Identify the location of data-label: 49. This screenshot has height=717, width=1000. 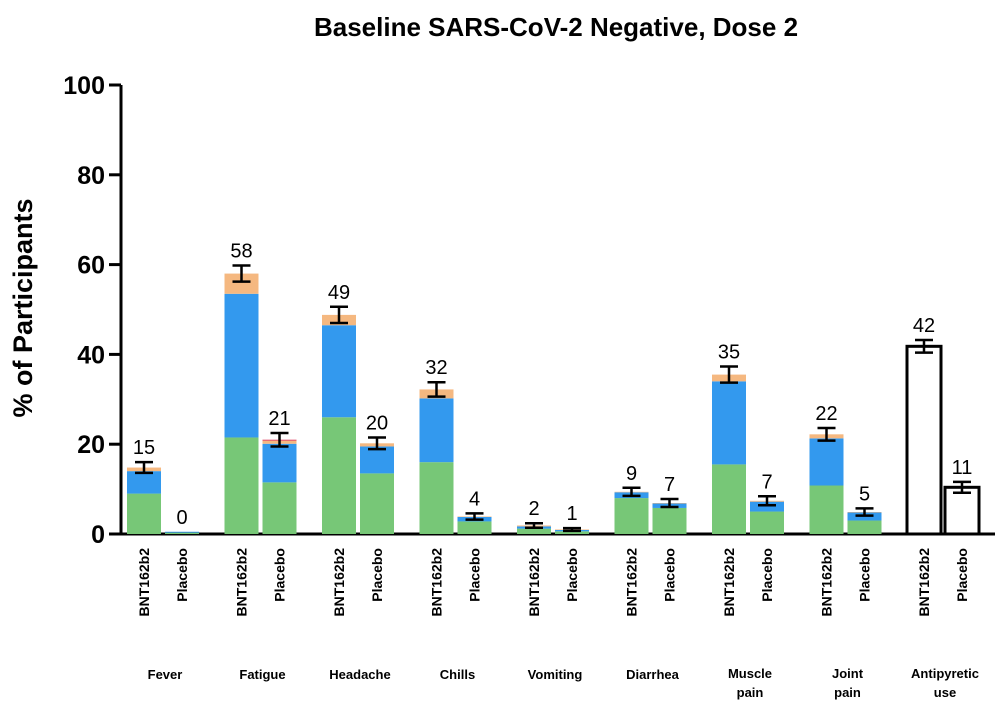
(339, 293).